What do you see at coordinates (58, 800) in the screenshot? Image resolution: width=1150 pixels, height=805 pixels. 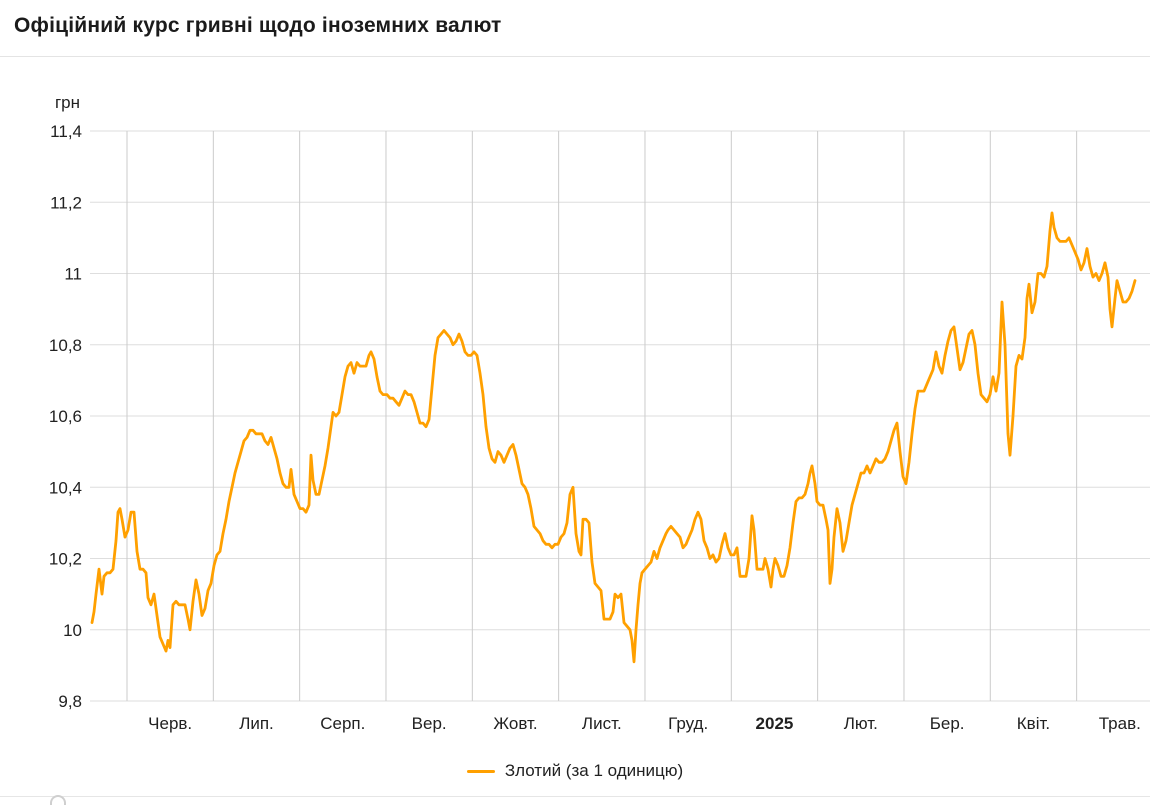 I see `partial-circle-element` at bounding box center [58, 800].